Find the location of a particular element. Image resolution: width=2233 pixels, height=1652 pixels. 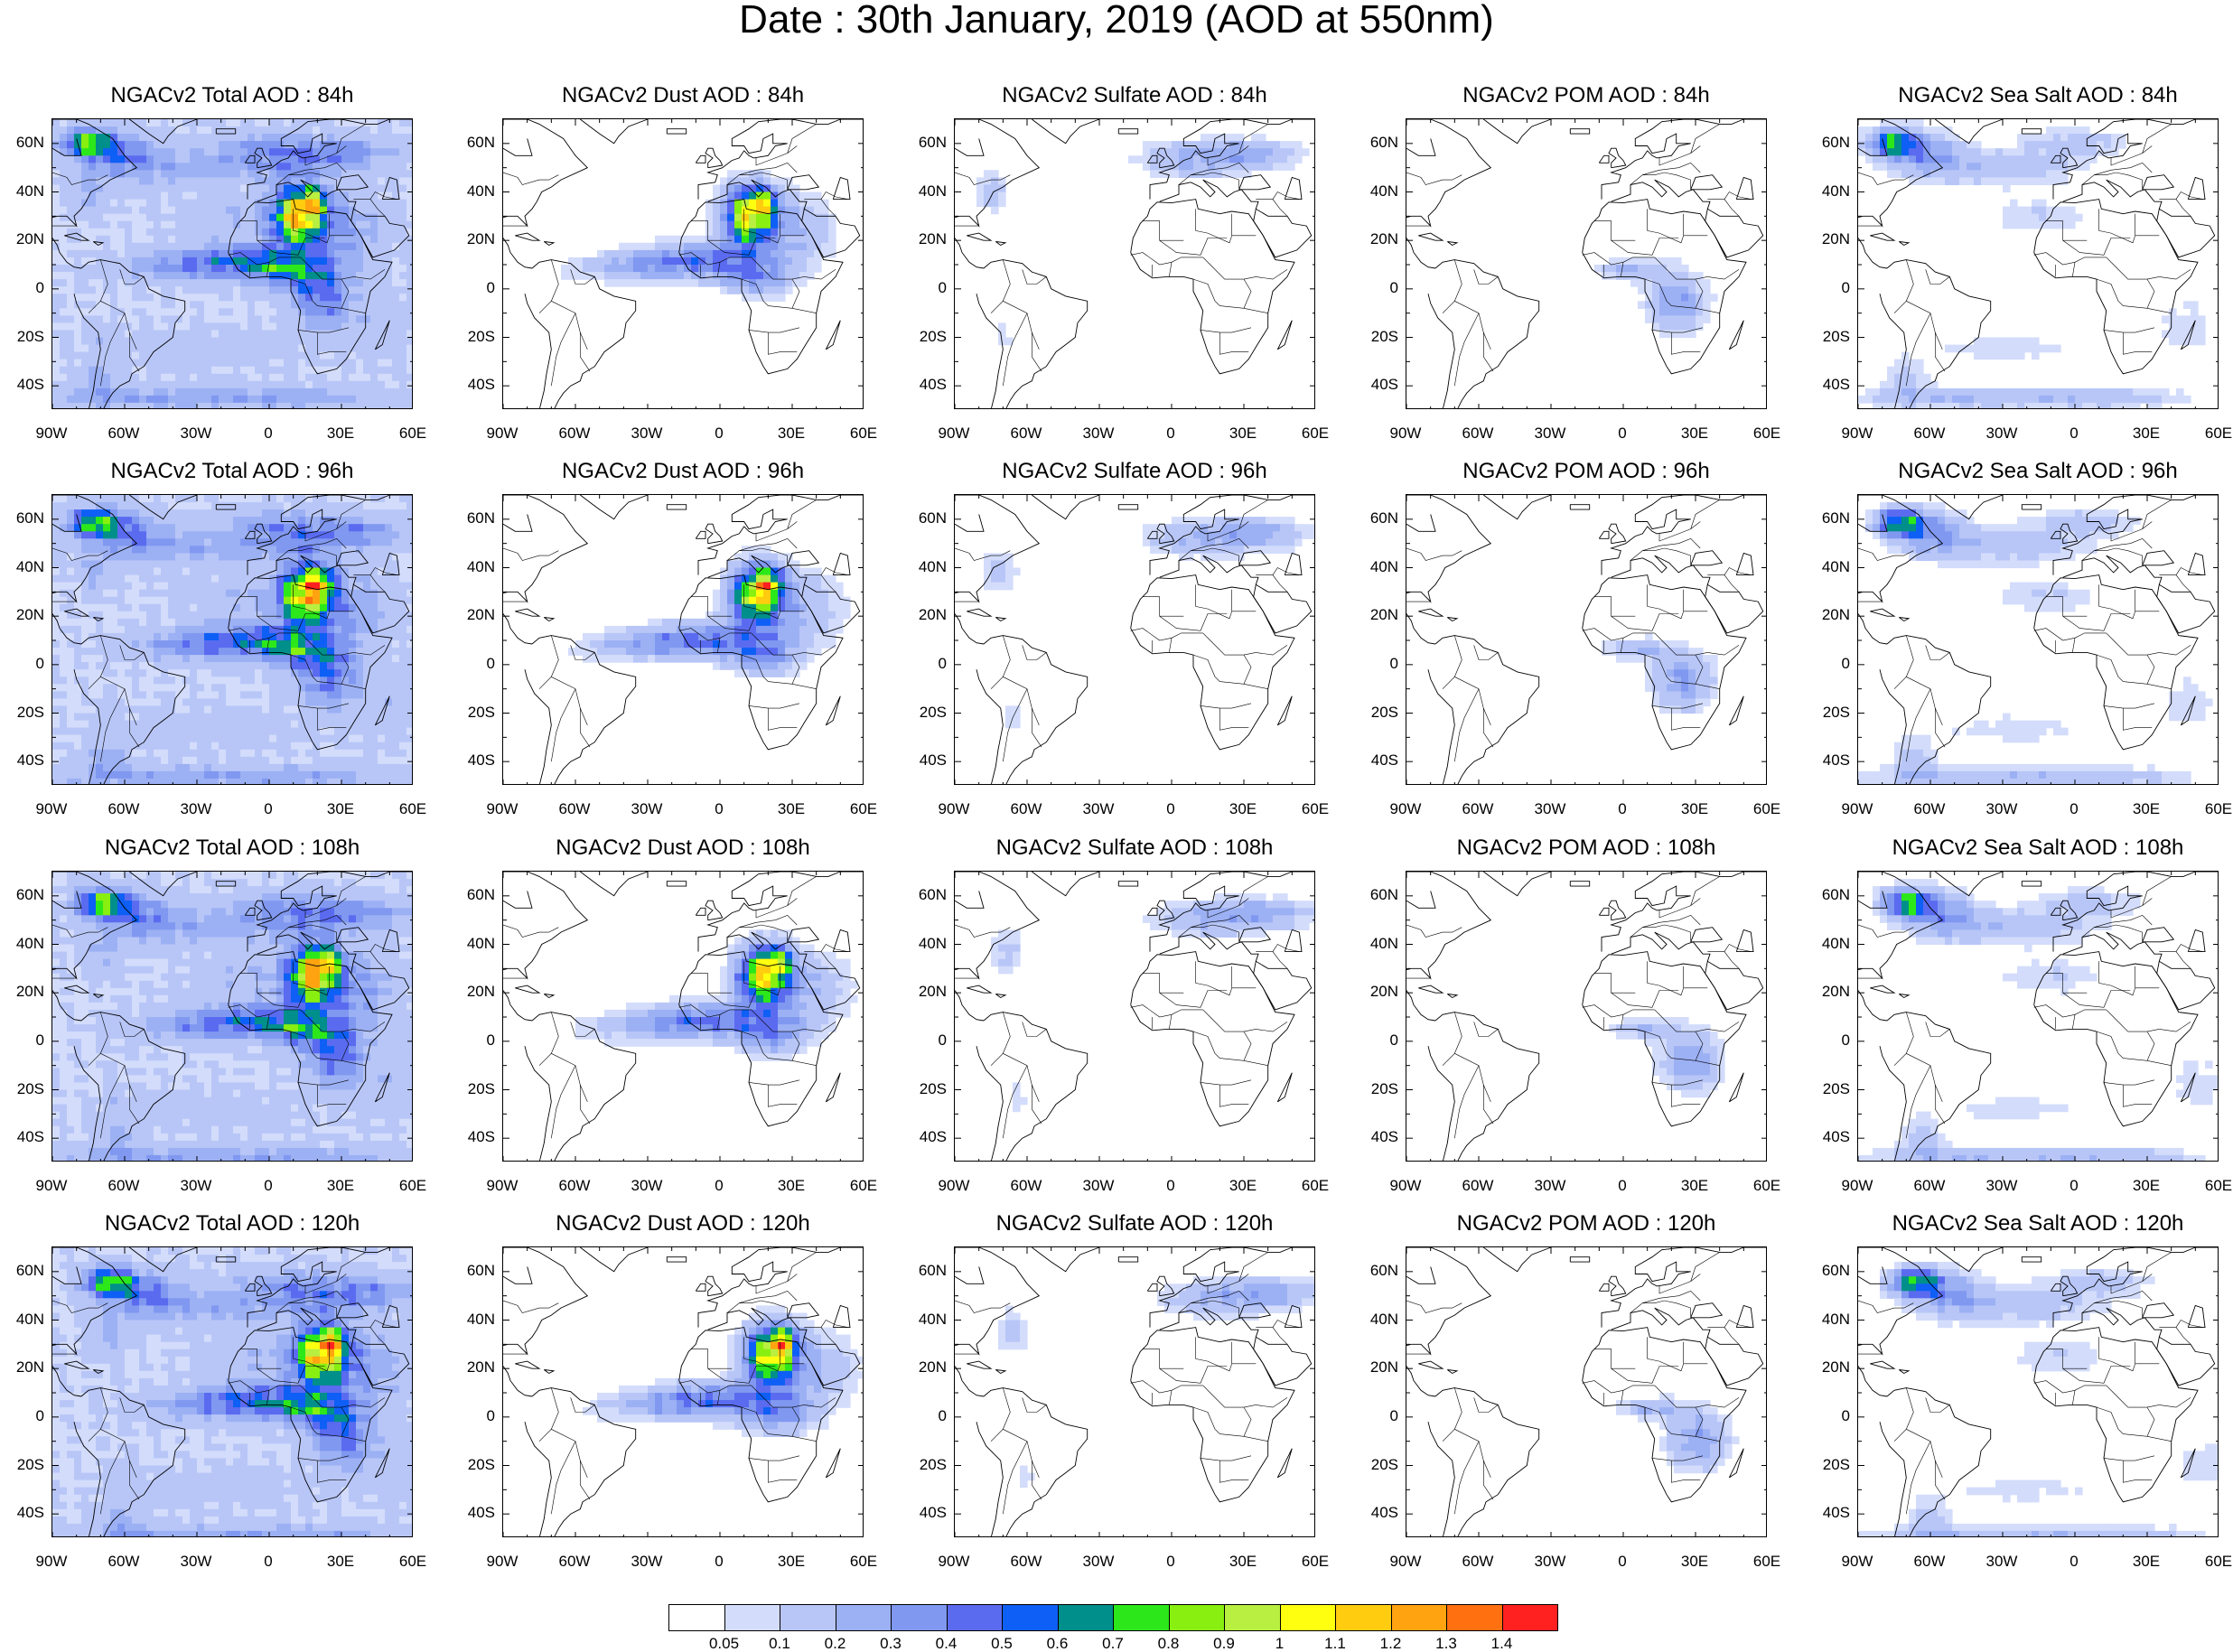

aod-map is located at coordinates (1134, 263).